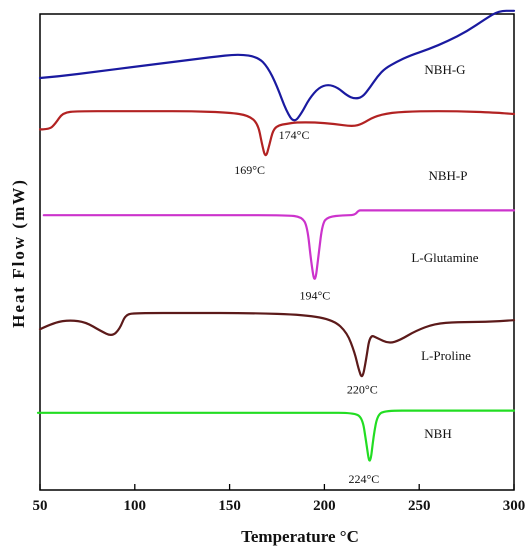 Image resolution: width=531 pixels, height=546 pixels. I want to click on series-line-l-glutamine, so click(279, 244).